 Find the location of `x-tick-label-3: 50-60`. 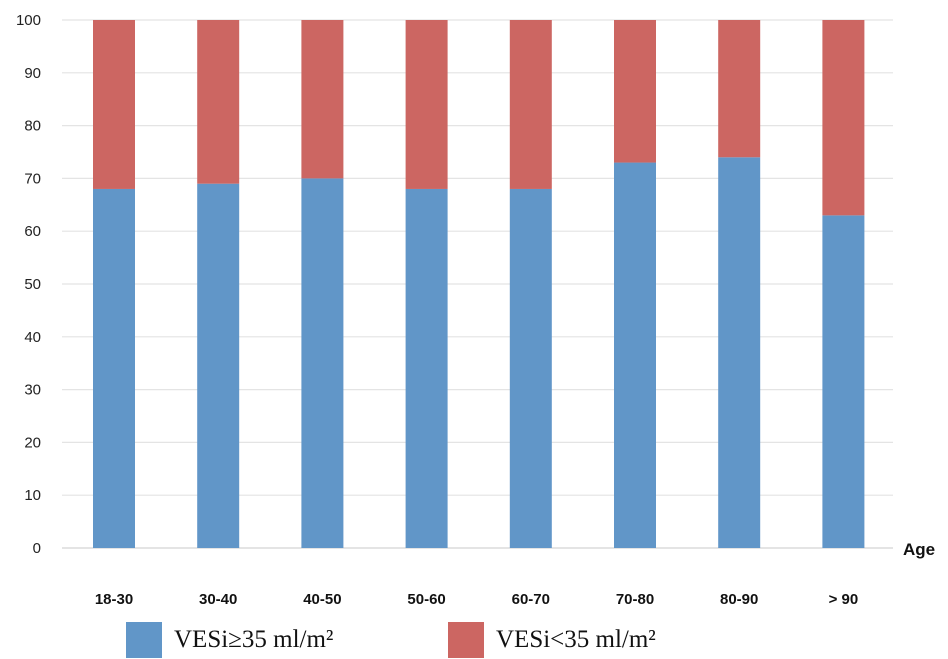

x-tick-label-3: 50-60 is located at coordinates (426, 599).